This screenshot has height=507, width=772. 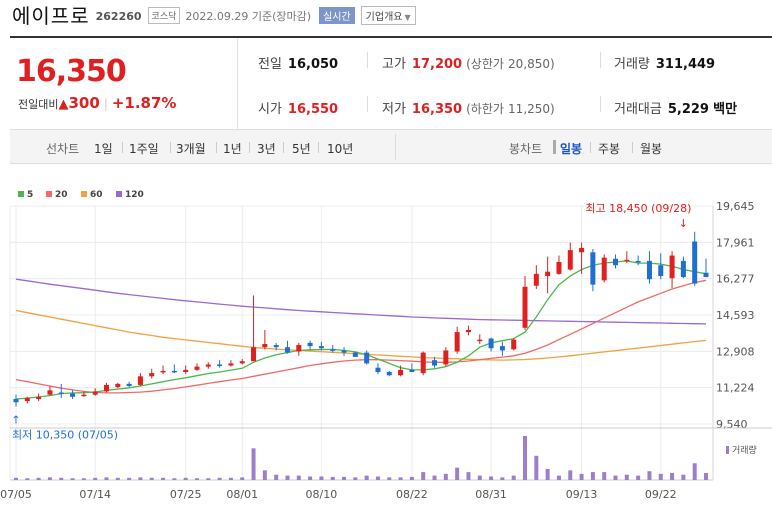 I want to click on candle-monthly-button: 월봉, so click(x=651, y=149).